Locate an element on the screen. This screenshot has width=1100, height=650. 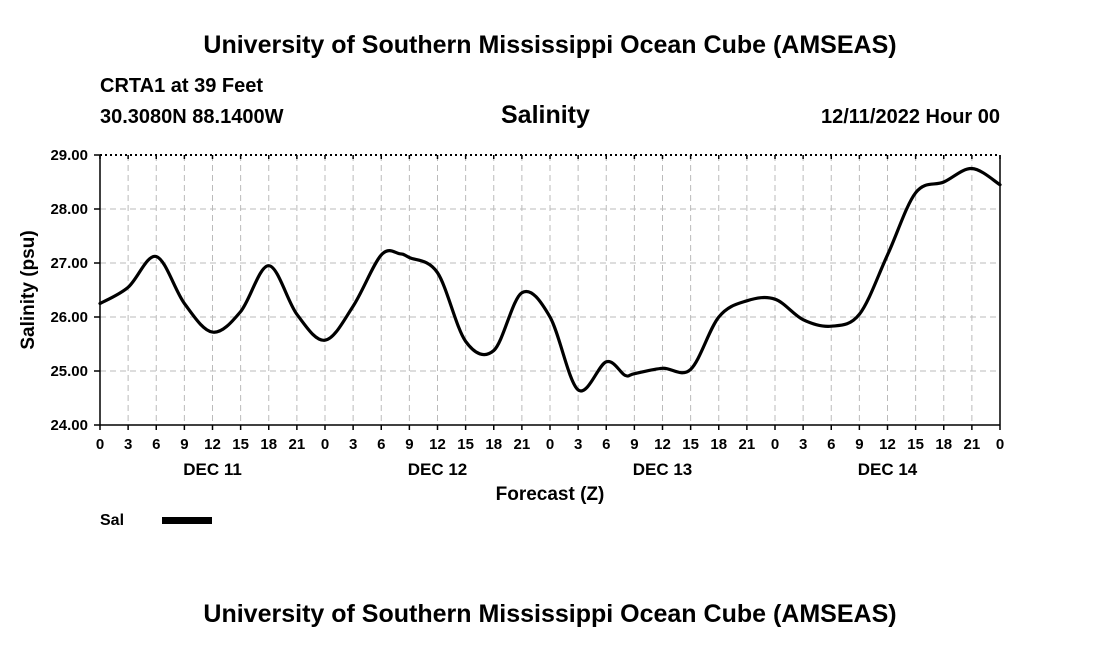
legend-swatch-sal is located at coordinates (187, 520).